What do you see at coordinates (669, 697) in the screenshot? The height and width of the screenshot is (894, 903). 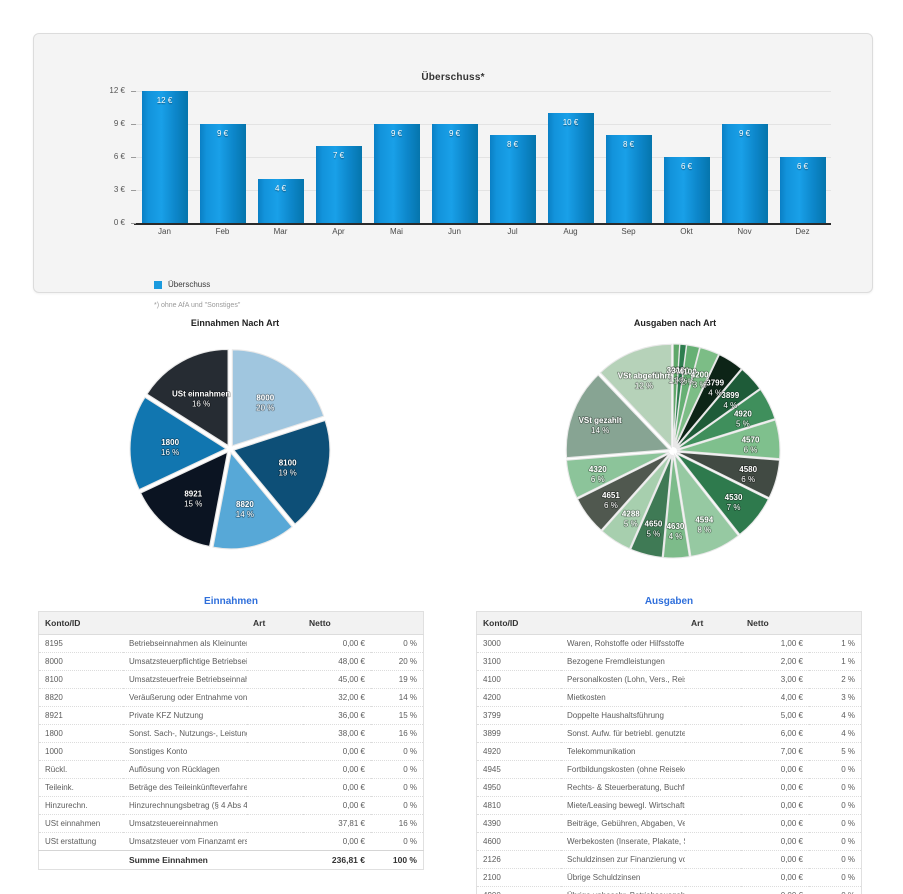 I see `table-row: 4200 Mietkosten 4,00 €3 %` at bounding box center [669, 697].